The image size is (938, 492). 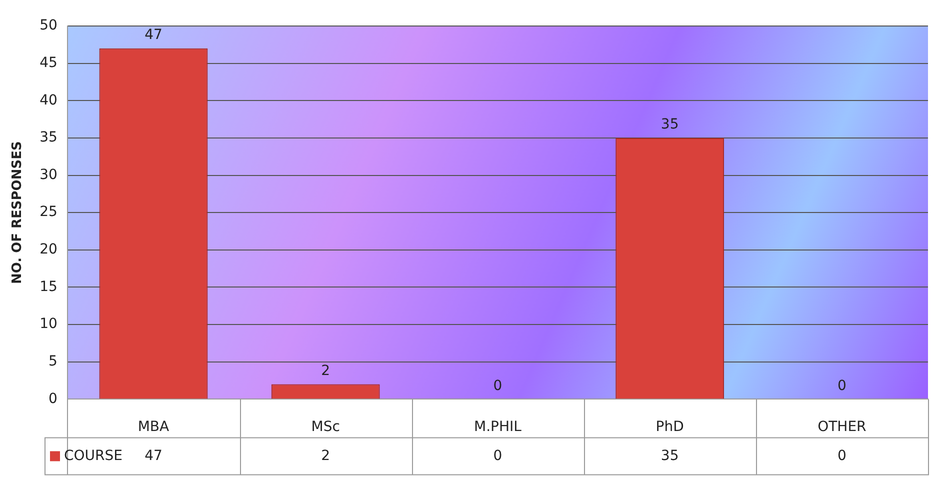 What do you see at coordinates (53, 362) in the screenshot?
I see `y-tick-label: 5` at bounding box center [53, 362].